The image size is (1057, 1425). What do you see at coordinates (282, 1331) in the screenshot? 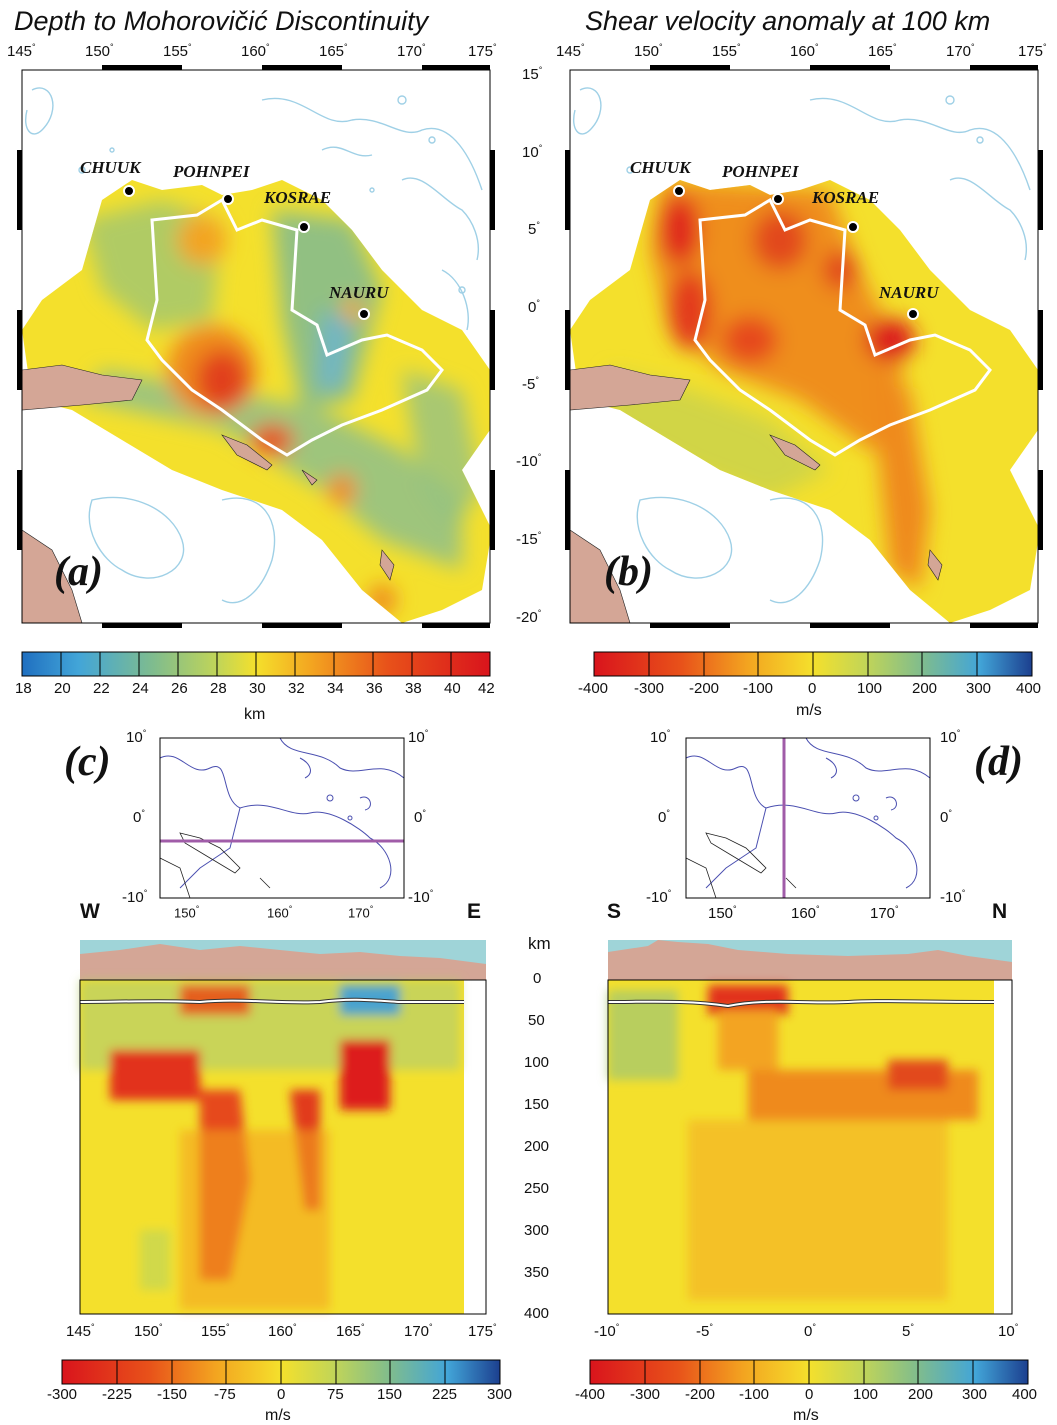
I see `section-c-x-tick: 160°` at bounding box center [282, 1331].